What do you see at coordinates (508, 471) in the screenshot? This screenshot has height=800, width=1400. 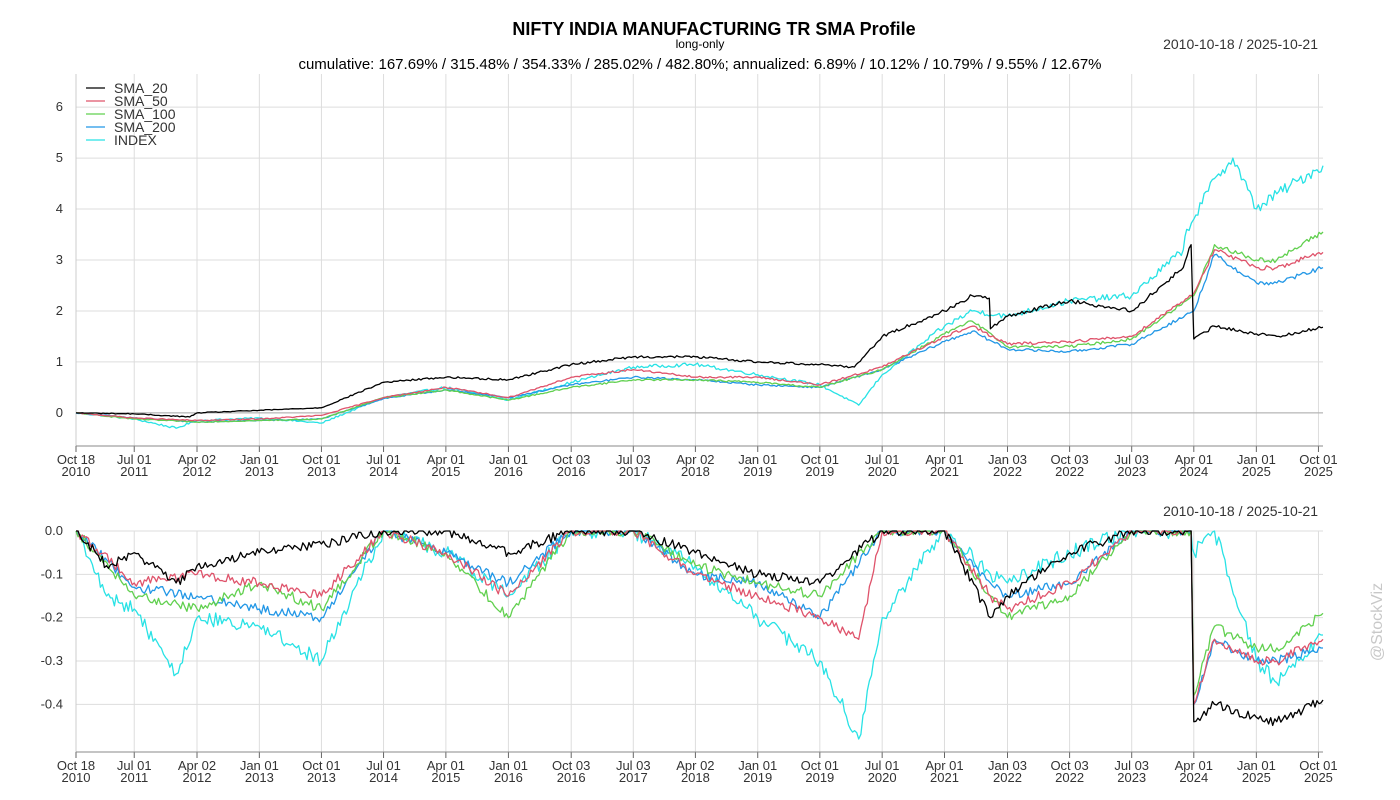 I see `top-xtick-label-line2-7: 2016` at bounding box center [508, 471].